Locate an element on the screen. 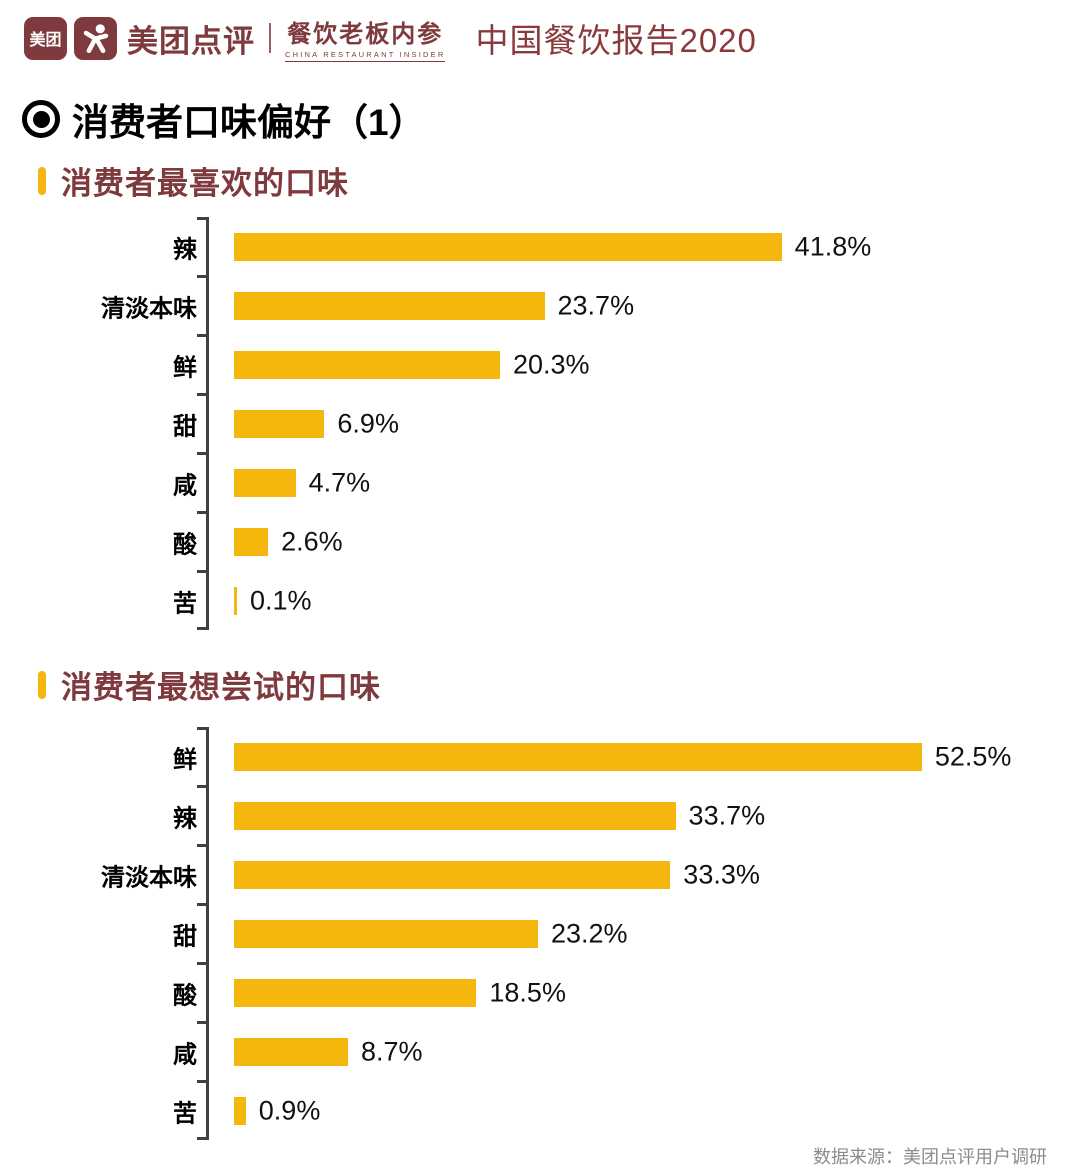 The width and height of the screenshot is (1067, 1176). sub-brand: 餐饮老板内参 CHINA RESTAURANT INSIDER is located at coordinates (365, 38).